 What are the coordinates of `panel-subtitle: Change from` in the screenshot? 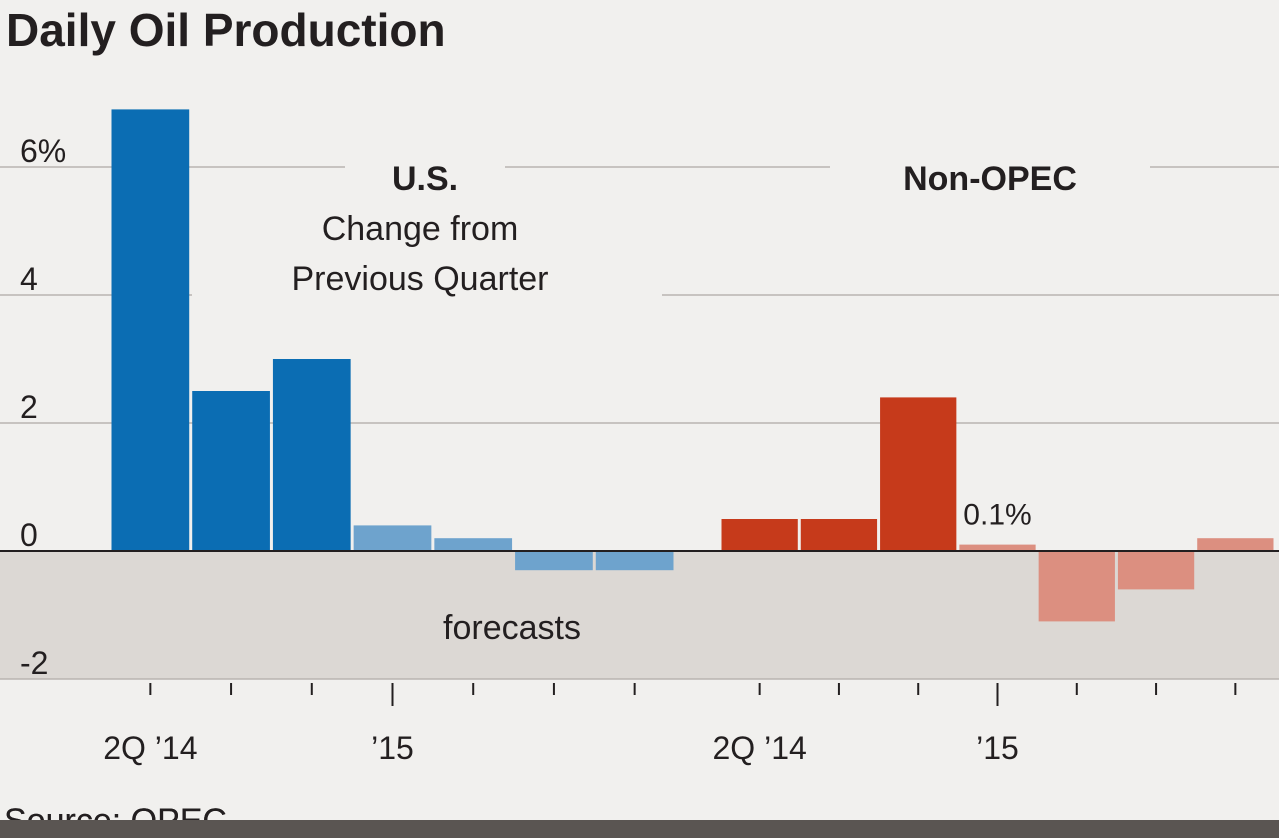 It's located at (420, 229).